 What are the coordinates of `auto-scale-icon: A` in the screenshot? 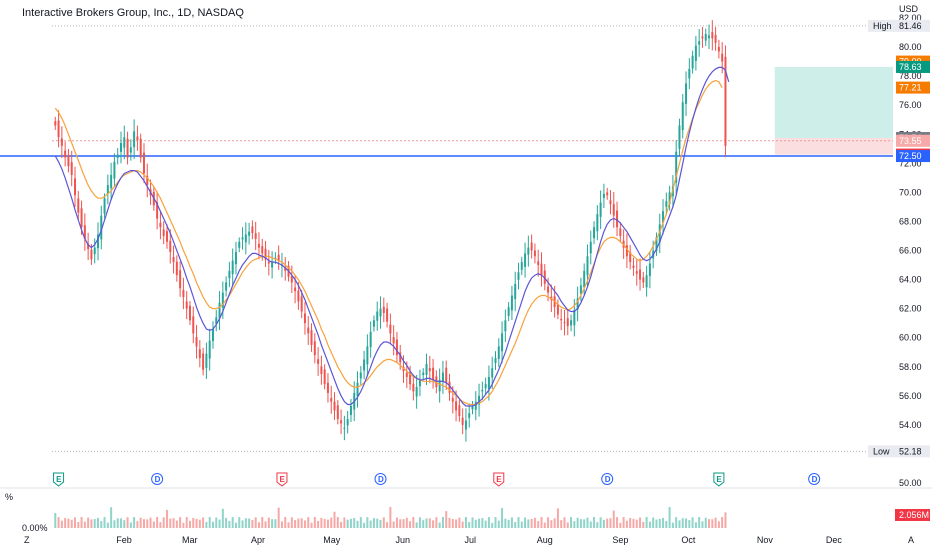 It's located at (911, 540).